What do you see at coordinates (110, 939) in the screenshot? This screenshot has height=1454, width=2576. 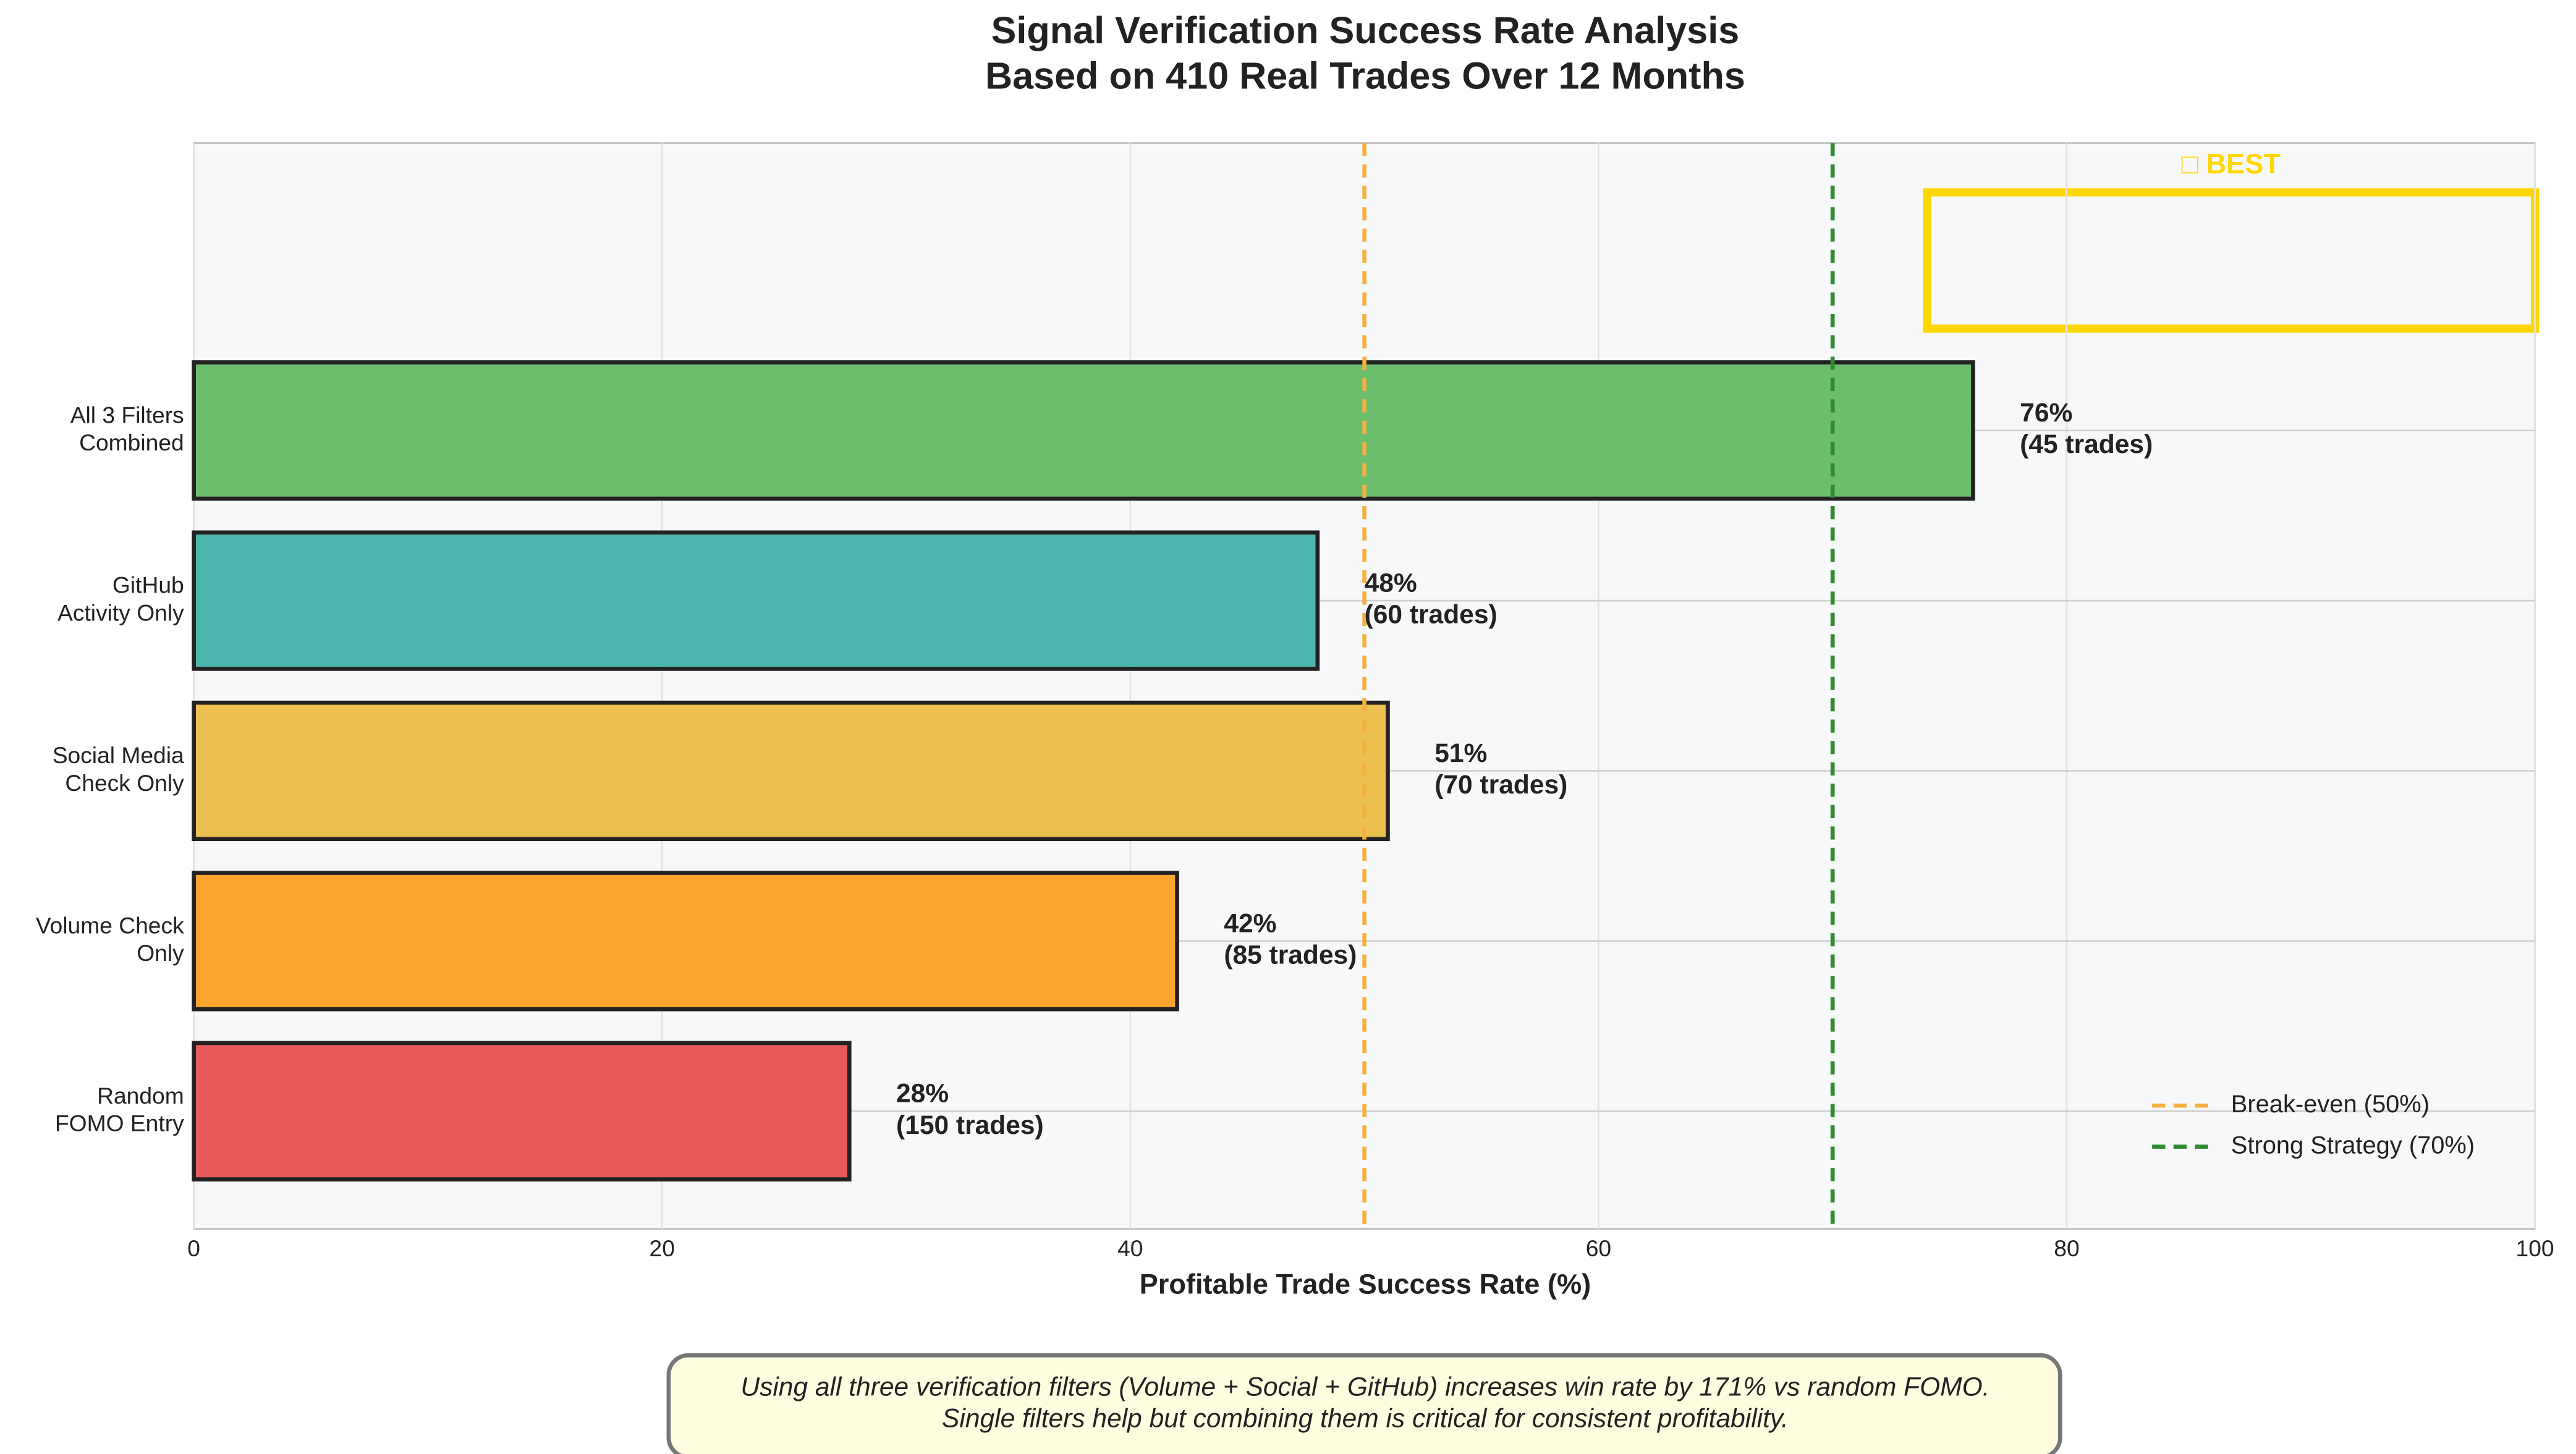 I see `y-tick-label: Volume Check Only` at bounding box center [110, 939].